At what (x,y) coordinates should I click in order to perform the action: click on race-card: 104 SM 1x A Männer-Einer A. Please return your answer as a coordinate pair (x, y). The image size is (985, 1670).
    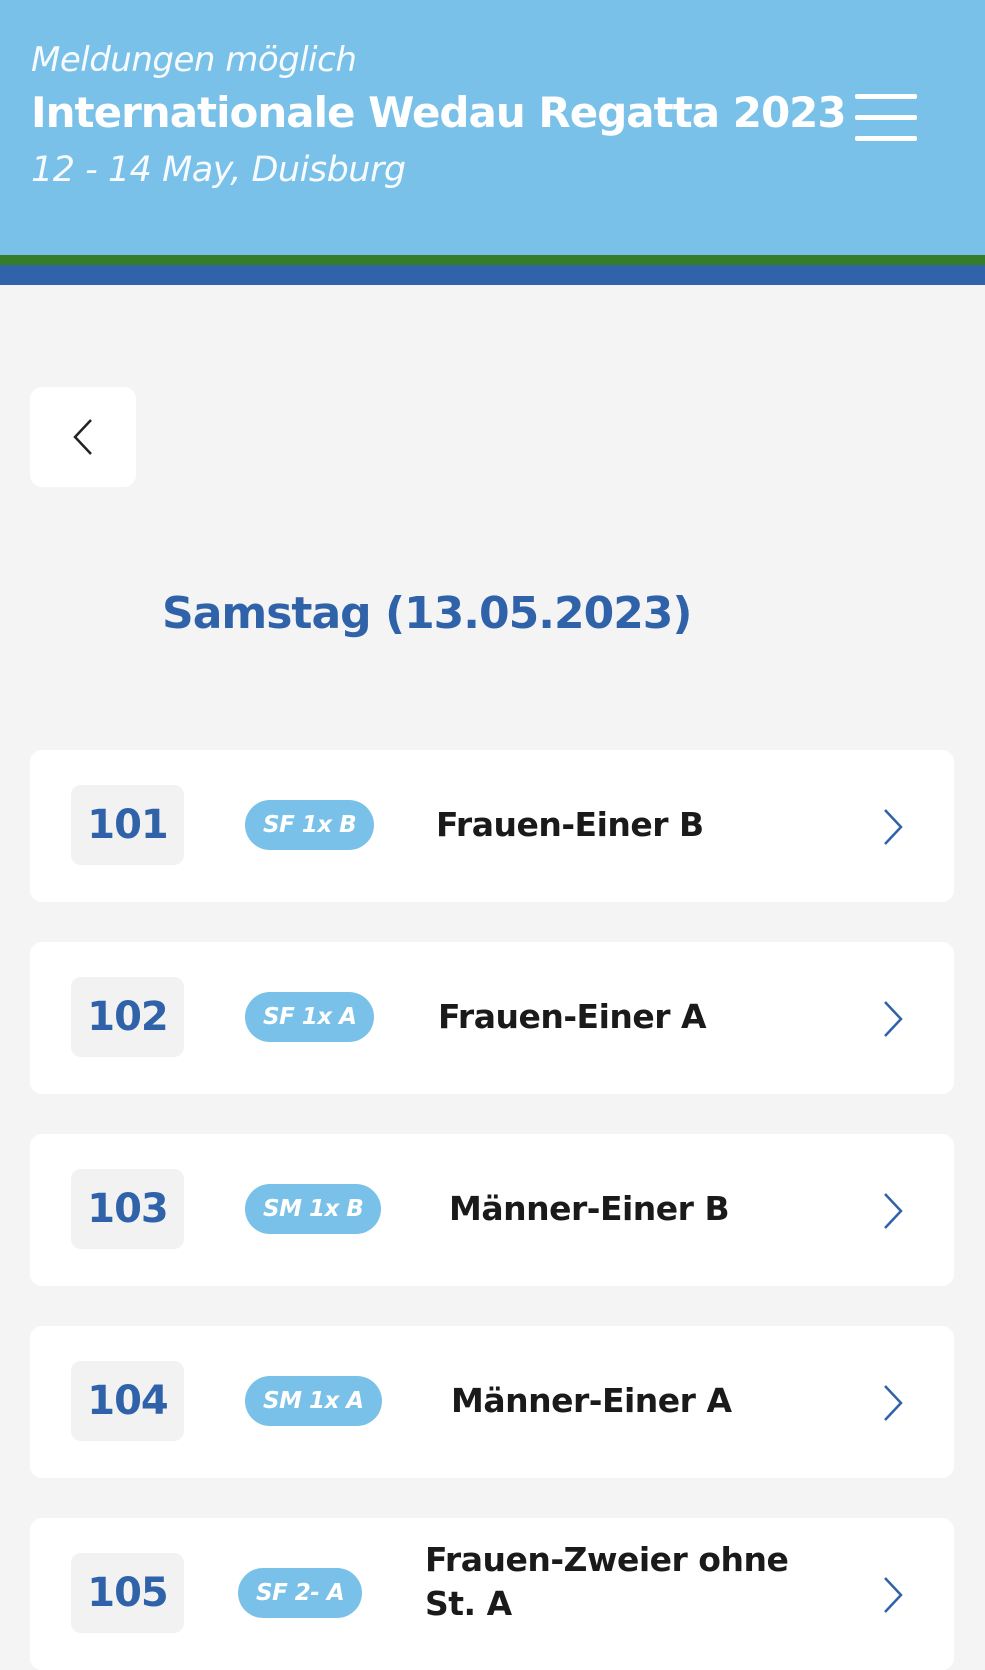
    Looking at the image, I should click on (492, 1402).